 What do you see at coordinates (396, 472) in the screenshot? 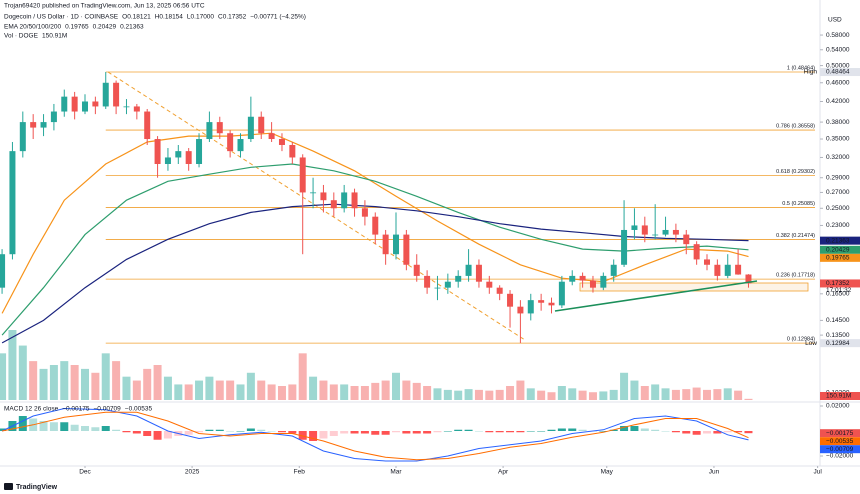
I see `x-tick-label: Mar` at bounding box center [396, 472].